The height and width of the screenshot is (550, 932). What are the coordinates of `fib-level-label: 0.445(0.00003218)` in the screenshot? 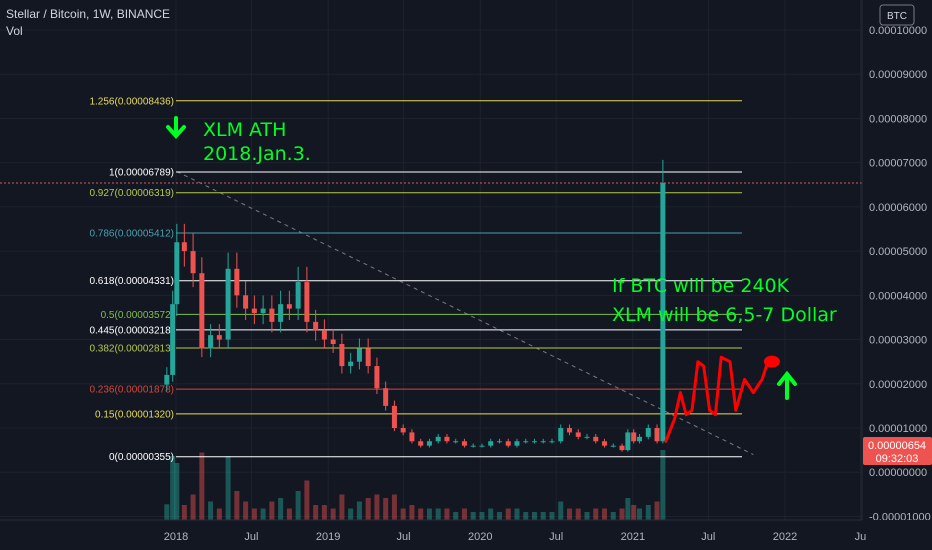 It's located at (131, 330).